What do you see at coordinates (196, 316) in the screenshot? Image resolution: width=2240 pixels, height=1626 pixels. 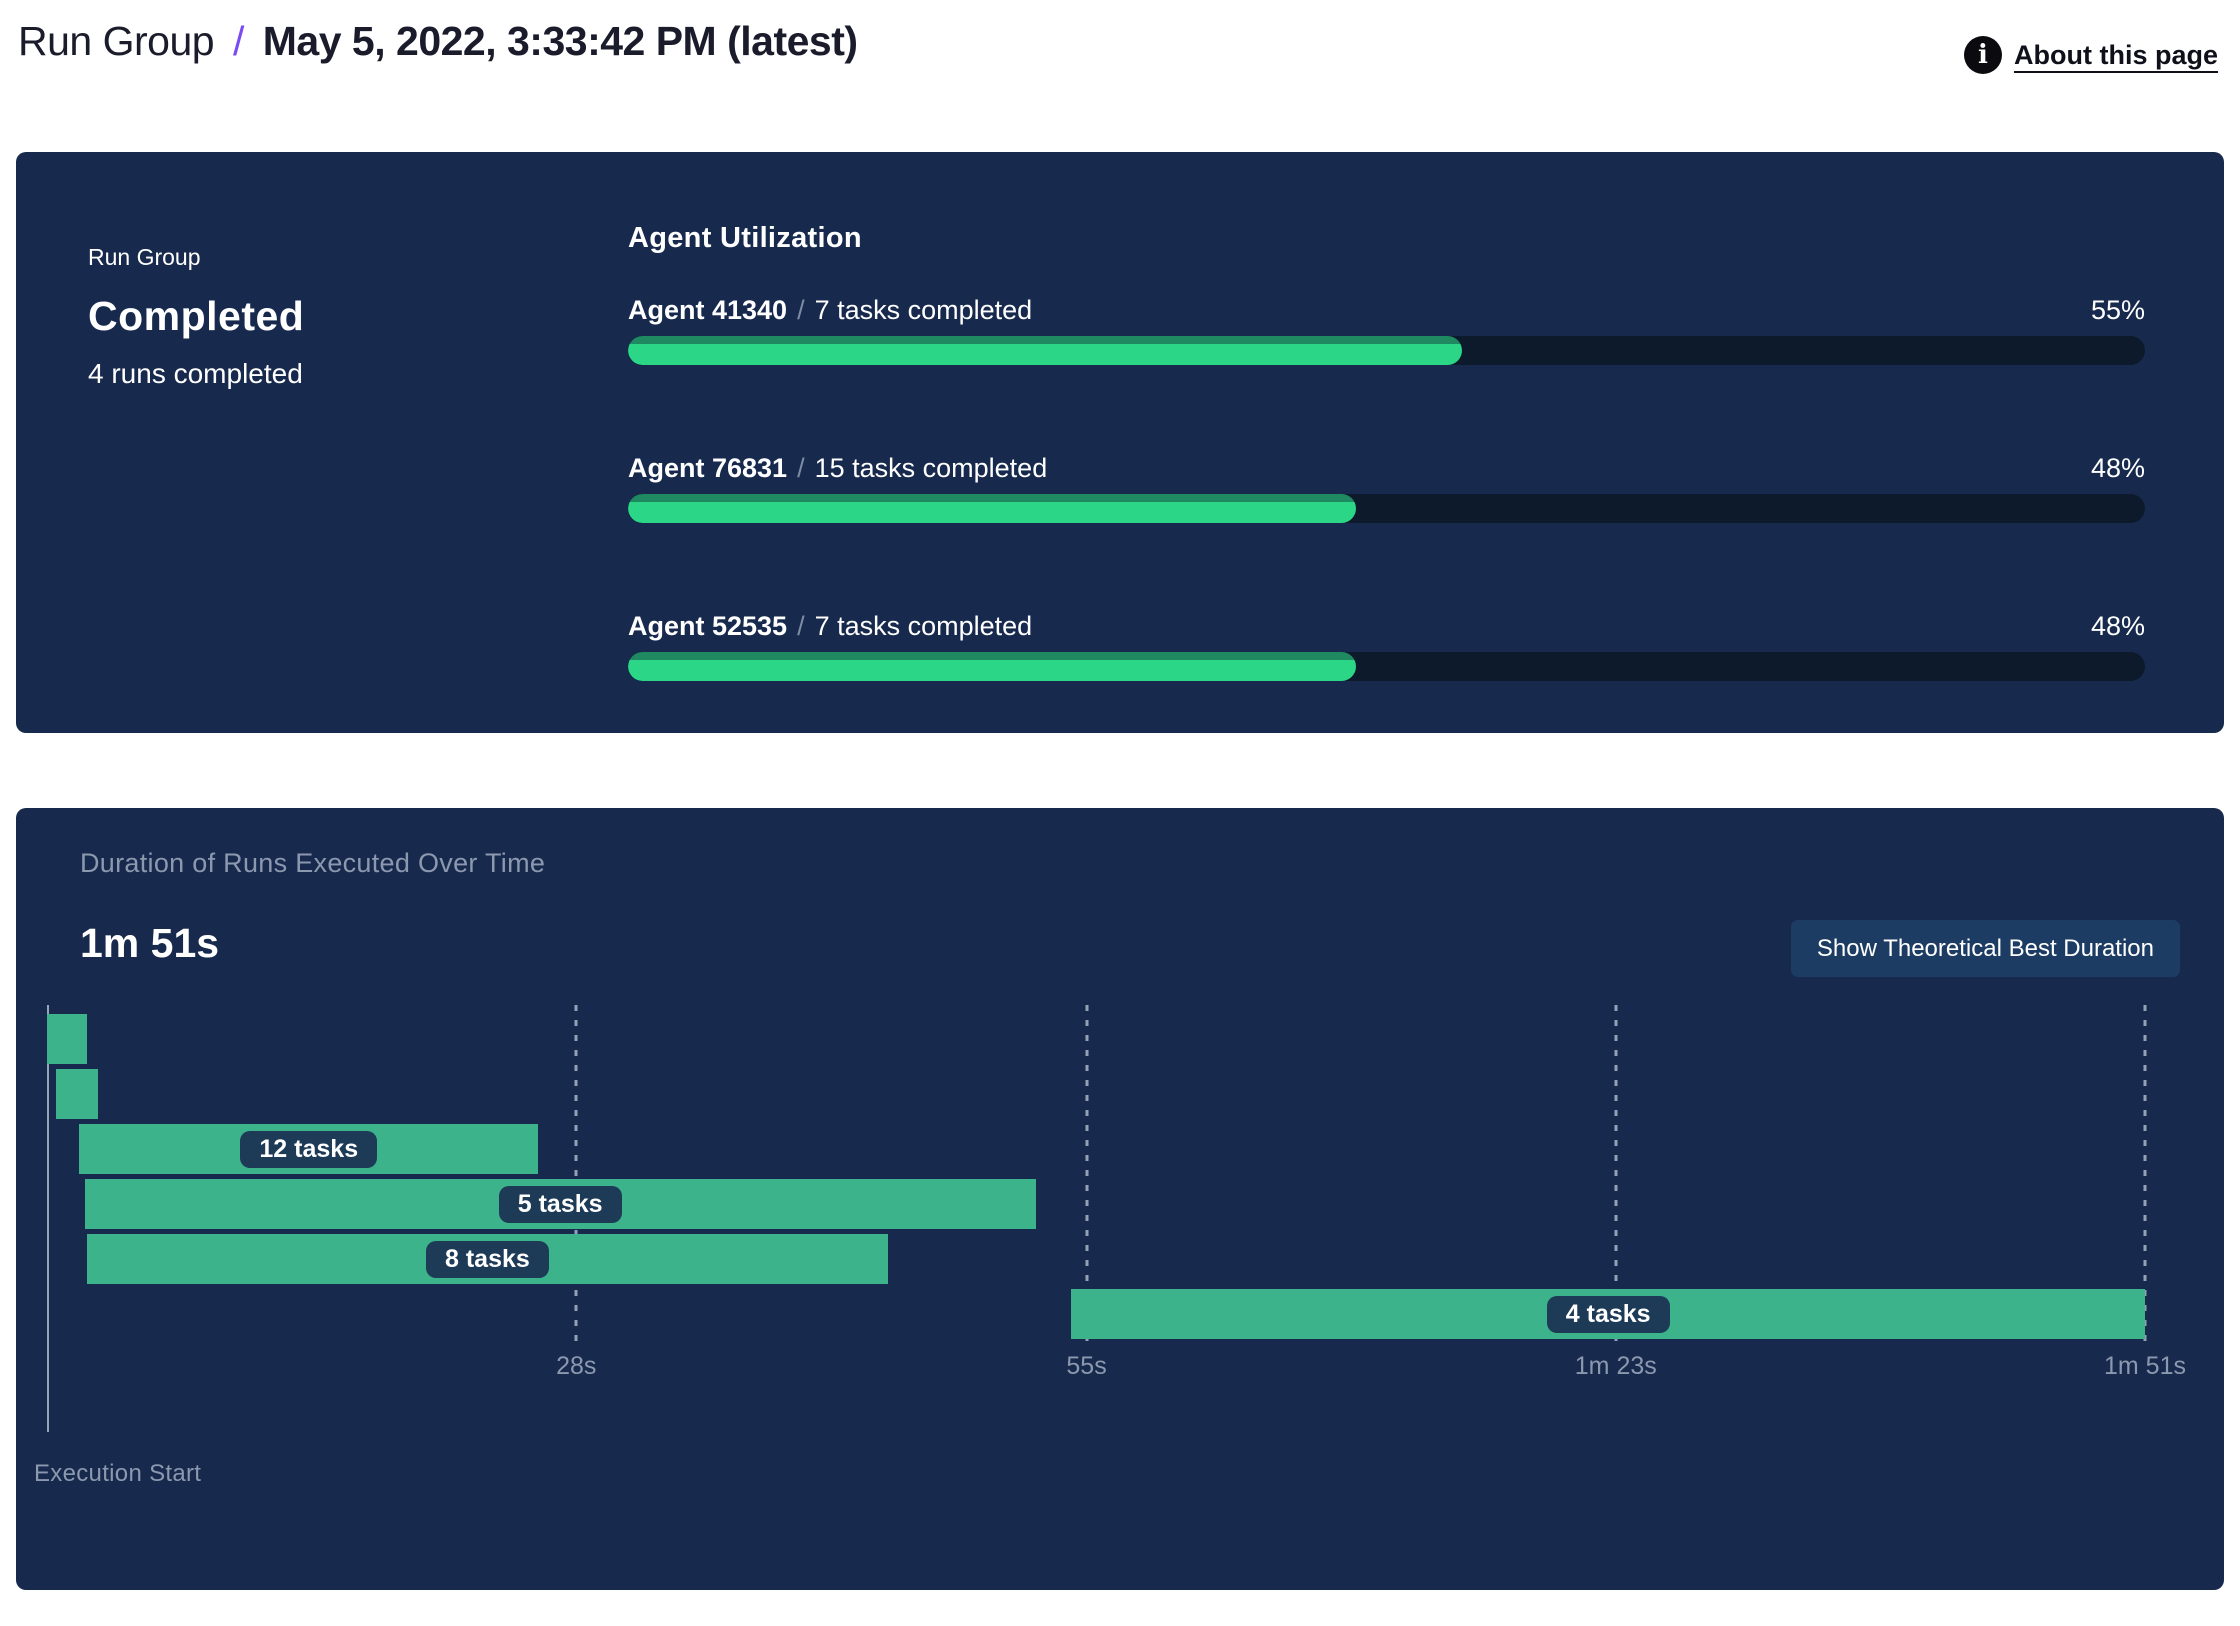 I see `run-group-status: Completed` at bounding box center [196, 316].